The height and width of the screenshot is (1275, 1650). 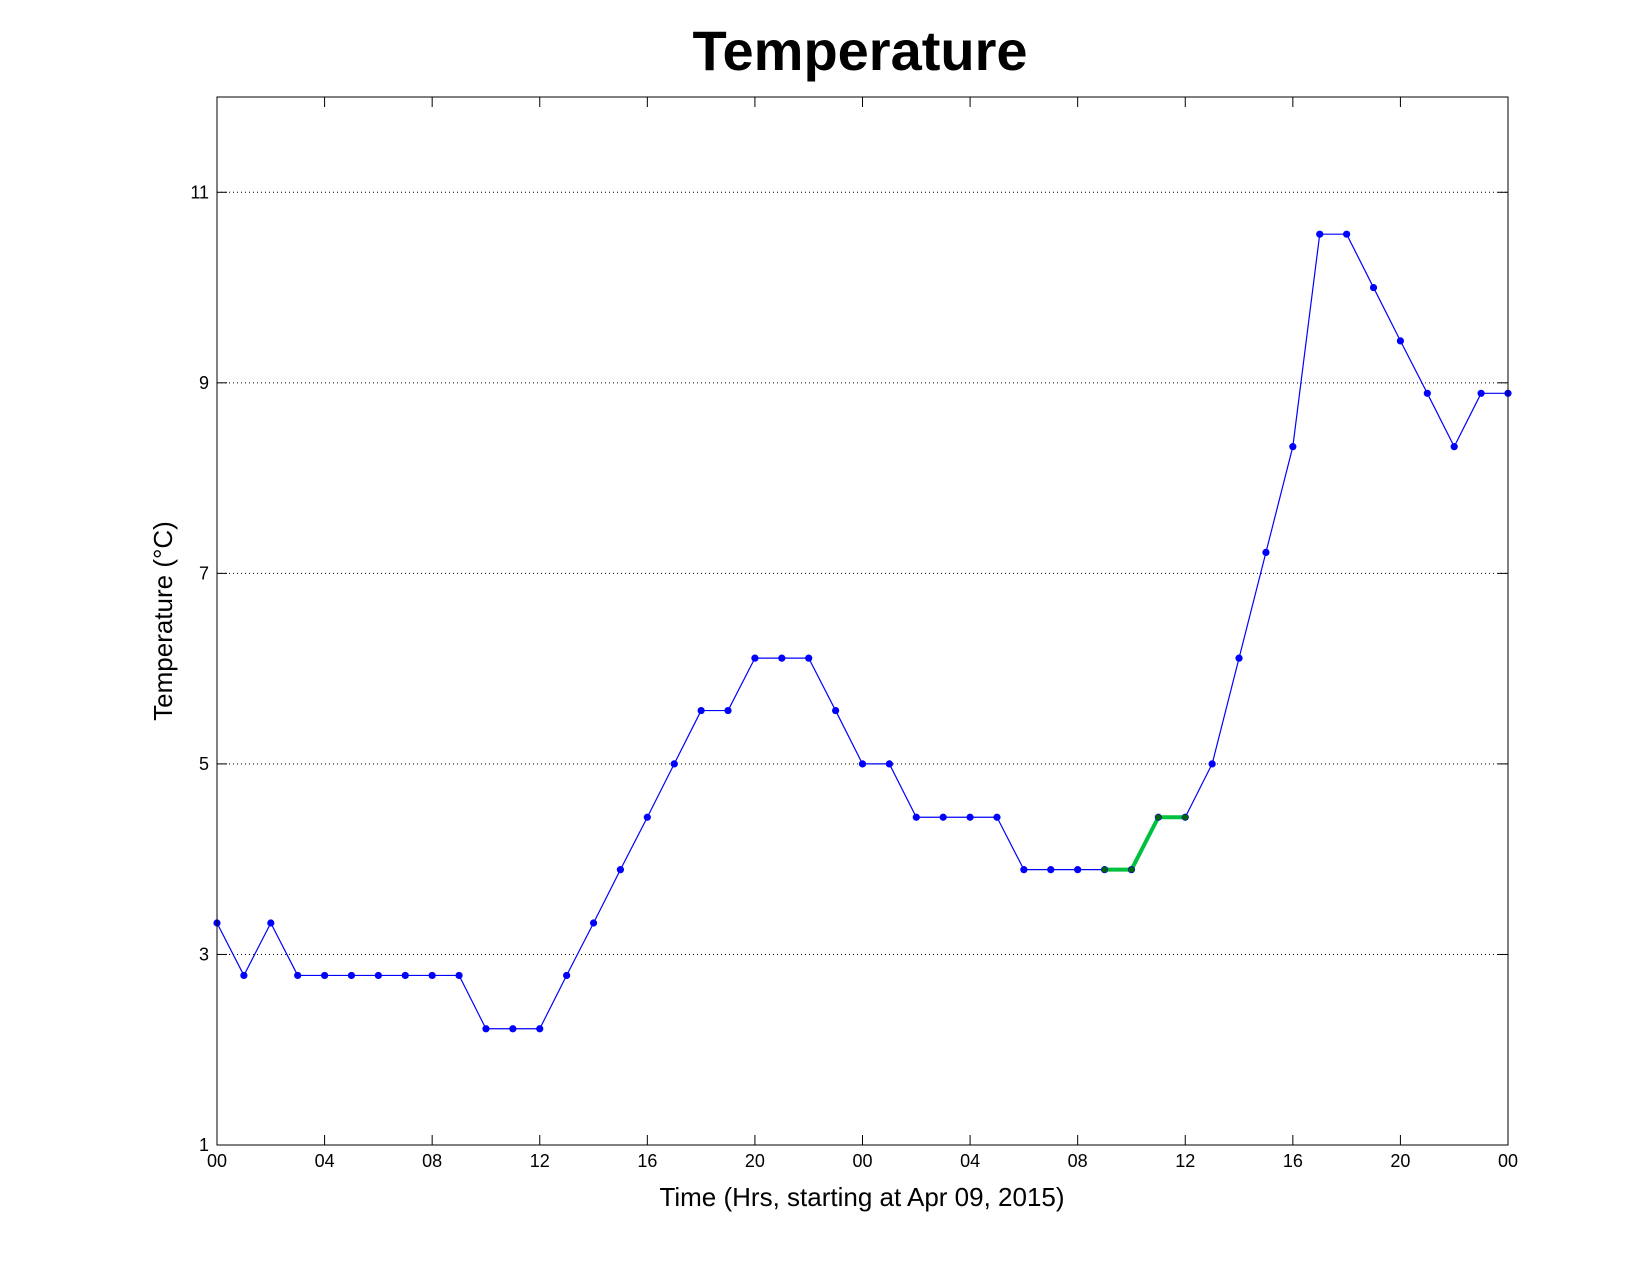 What do you see at coordinates (204, 383) in the screenshot?
I see `y-tick-label: 9` at bounding box center [204, 383].